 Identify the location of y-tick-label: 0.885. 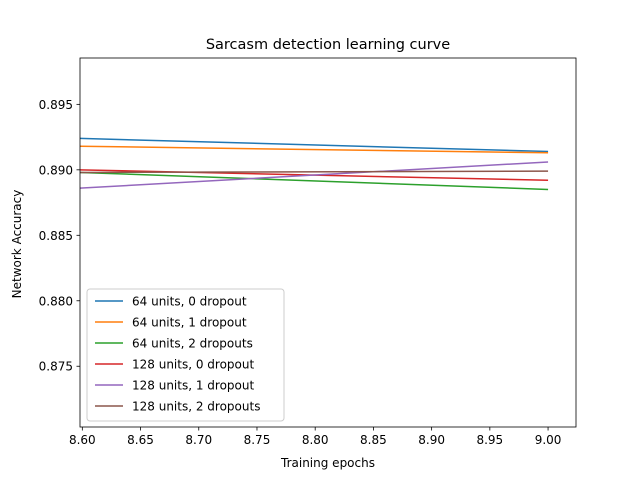
(56, 236).